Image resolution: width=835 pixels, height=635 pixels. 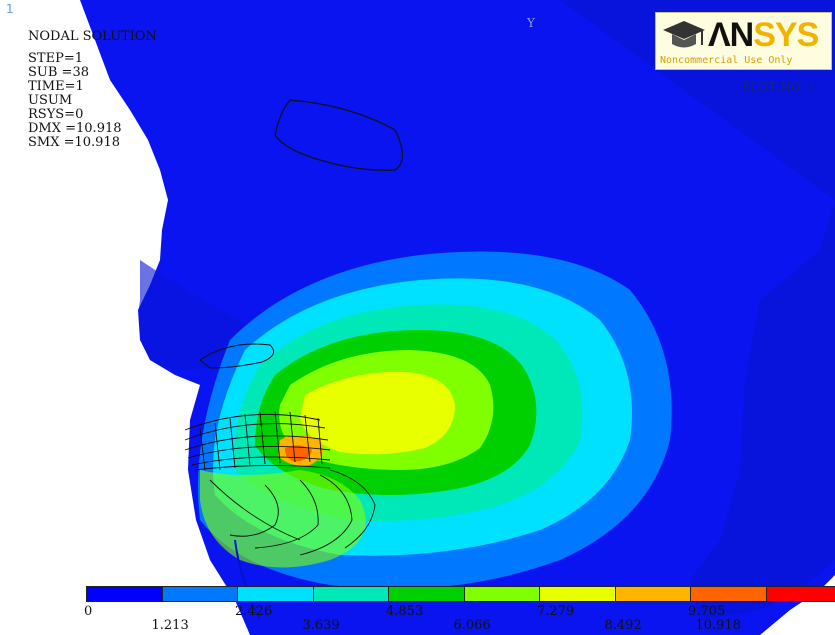 I want to click on info-sub: SUB =38, so click(x=58, y=72).